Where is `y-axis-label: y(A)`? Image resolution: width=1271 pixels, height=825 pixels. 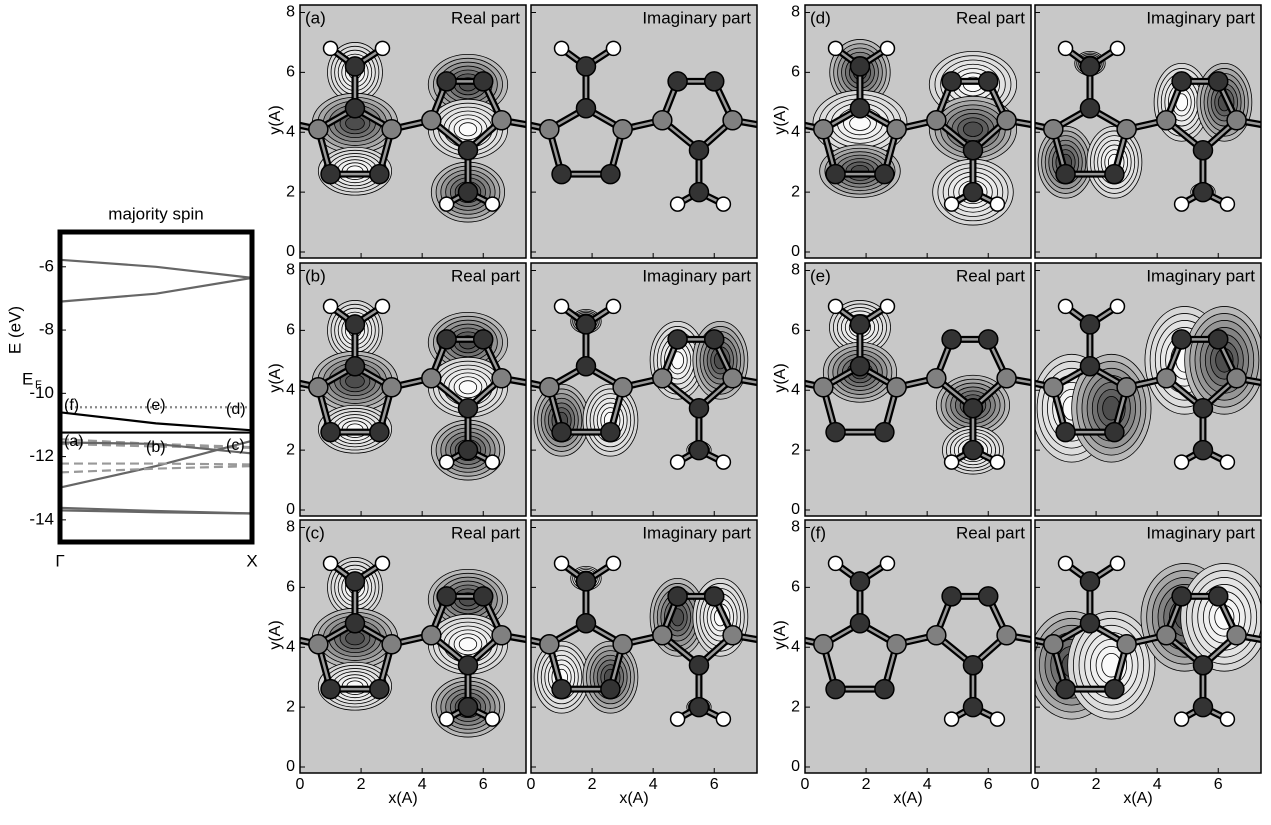
y-axis-label: y(A) is located at coordinates (780, 634).